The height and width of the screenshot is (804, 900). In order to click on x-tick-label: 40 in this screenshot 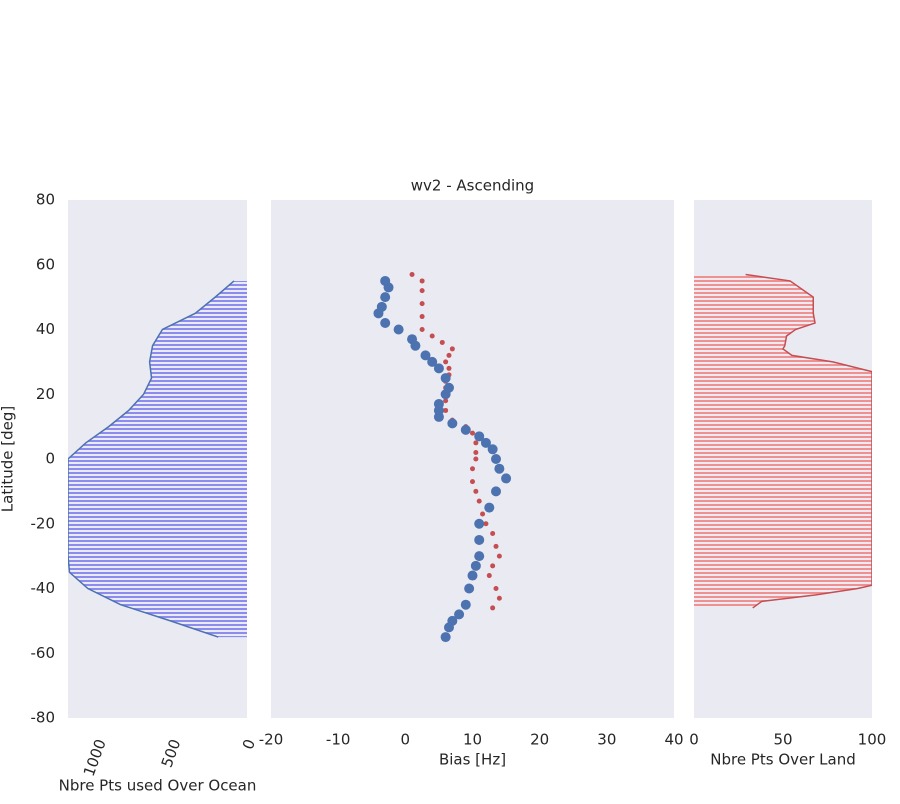, I will do `click(673, 740)`.